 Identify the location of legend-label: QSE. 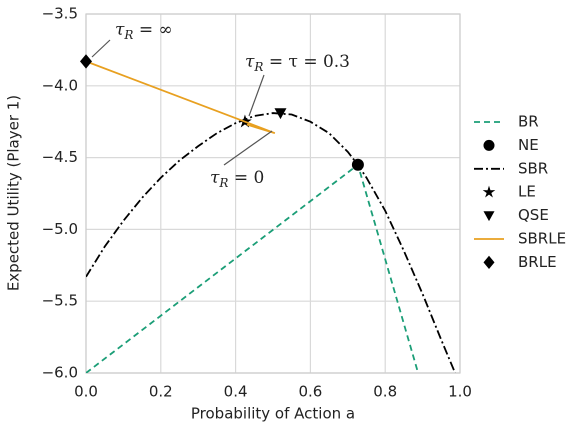
(533, 215).